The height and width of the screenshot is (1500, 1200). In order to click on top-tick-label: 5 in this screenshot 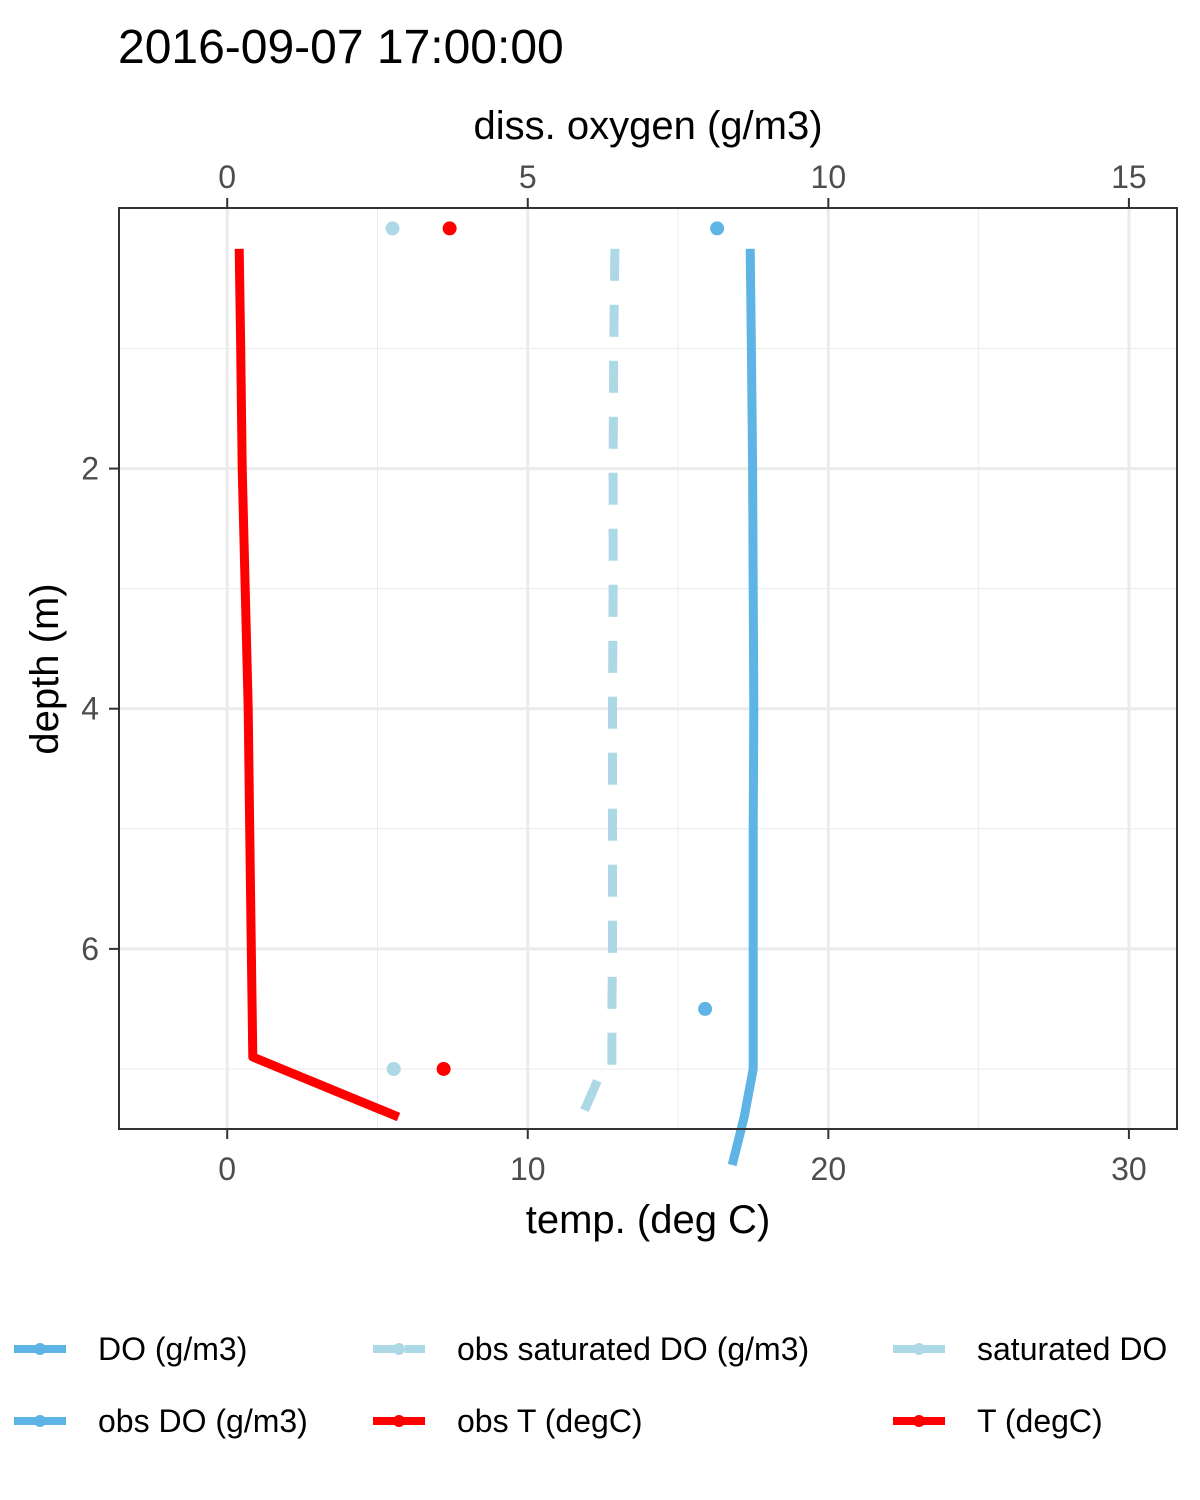, I will do `click(528, 177)`.